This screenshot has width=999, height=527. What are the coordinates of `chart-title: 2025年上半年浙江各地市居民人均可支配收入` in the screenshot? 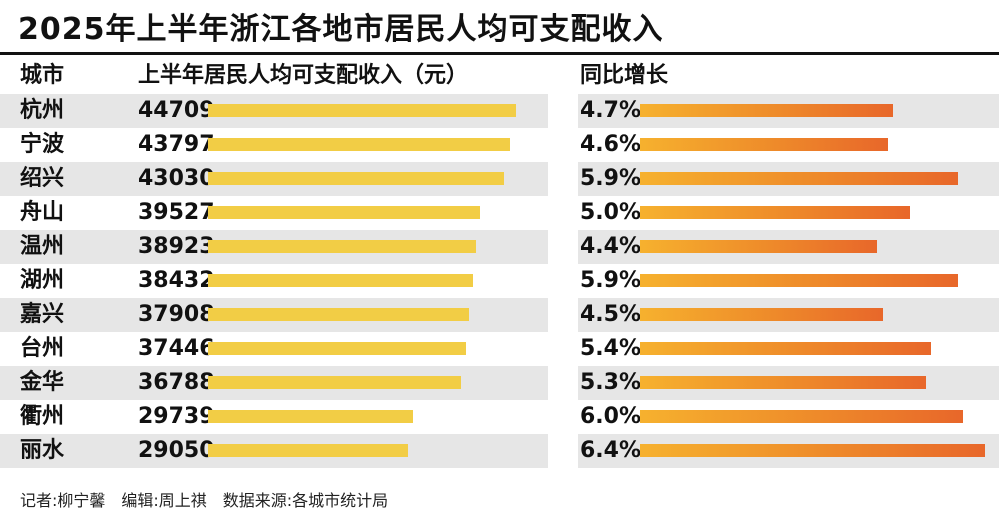 It's located at (341, 29).